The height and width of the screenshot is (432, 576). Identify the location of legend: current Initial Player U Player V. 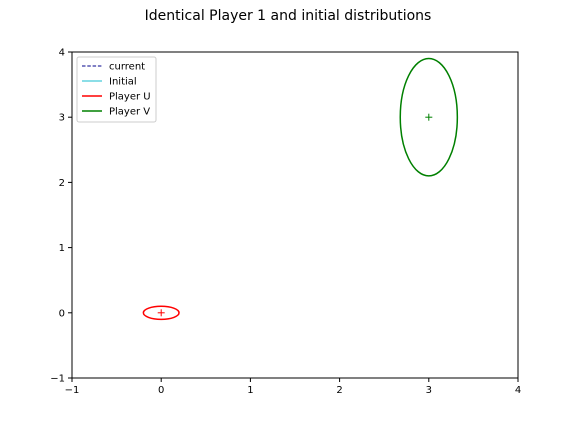
(116, 89).